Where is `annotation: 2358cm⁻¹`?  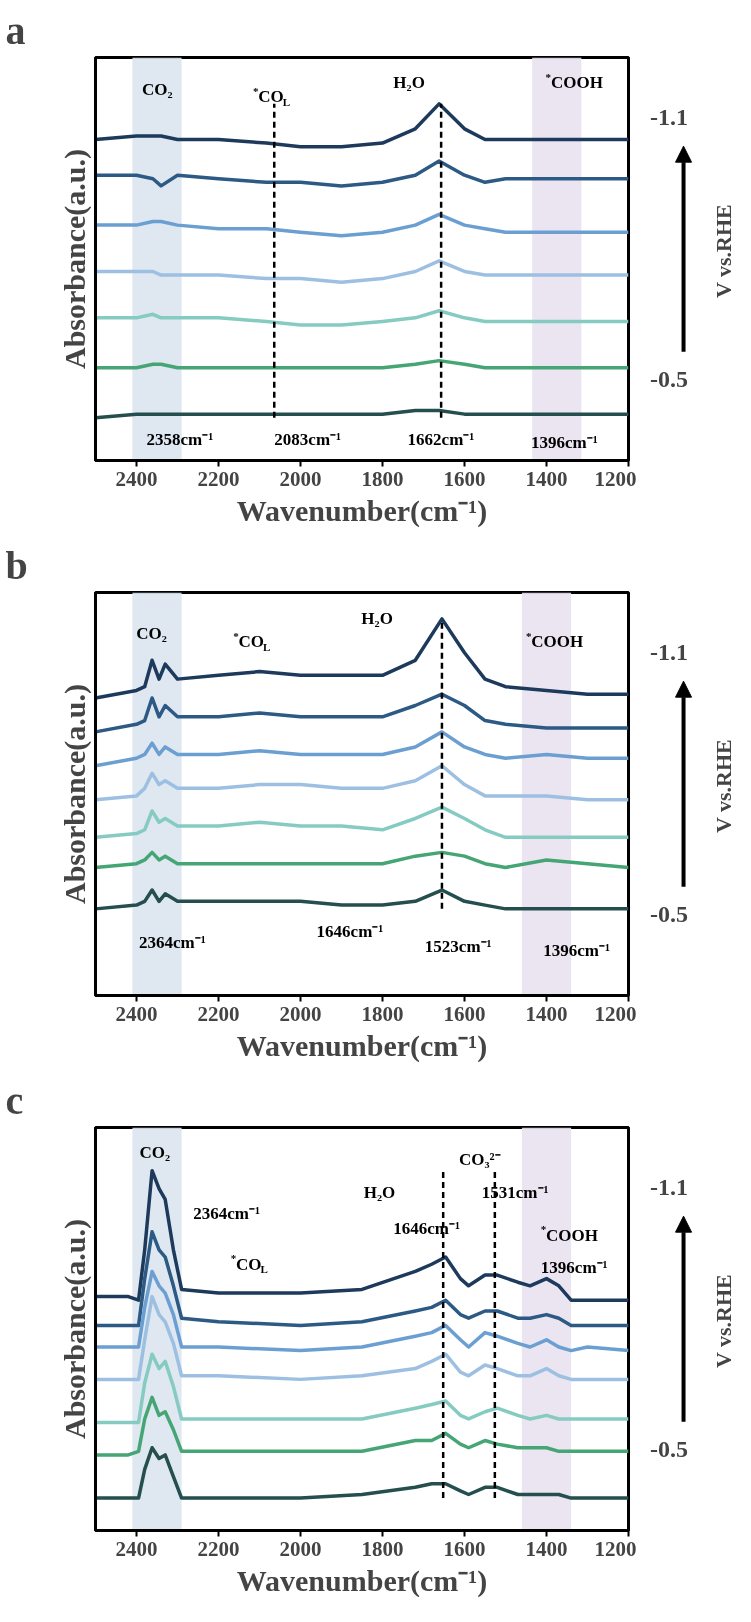 annotation: 2358cm⁻¹ is located at coordinates (180, 439).